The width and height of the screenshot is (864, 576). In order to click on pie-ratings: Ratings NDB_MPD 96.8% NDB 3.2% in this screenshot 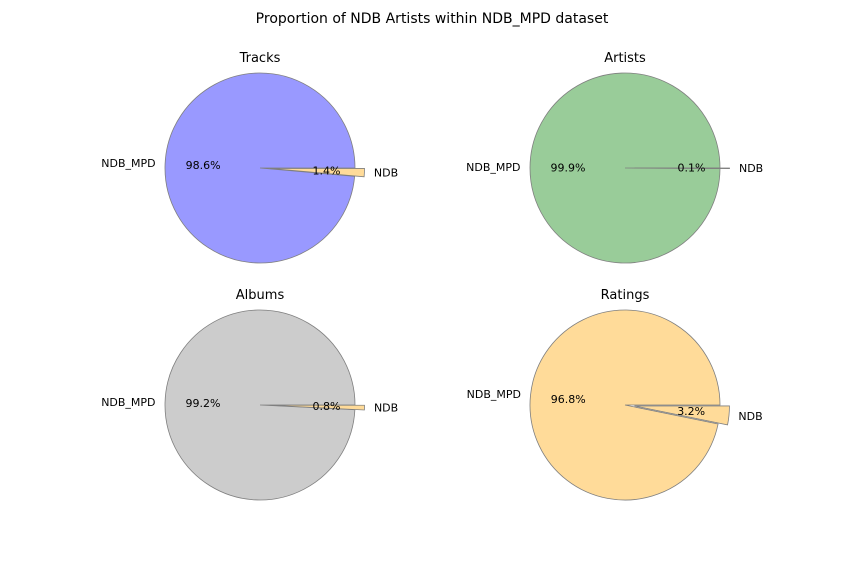, I will do `click(615, 394)`.